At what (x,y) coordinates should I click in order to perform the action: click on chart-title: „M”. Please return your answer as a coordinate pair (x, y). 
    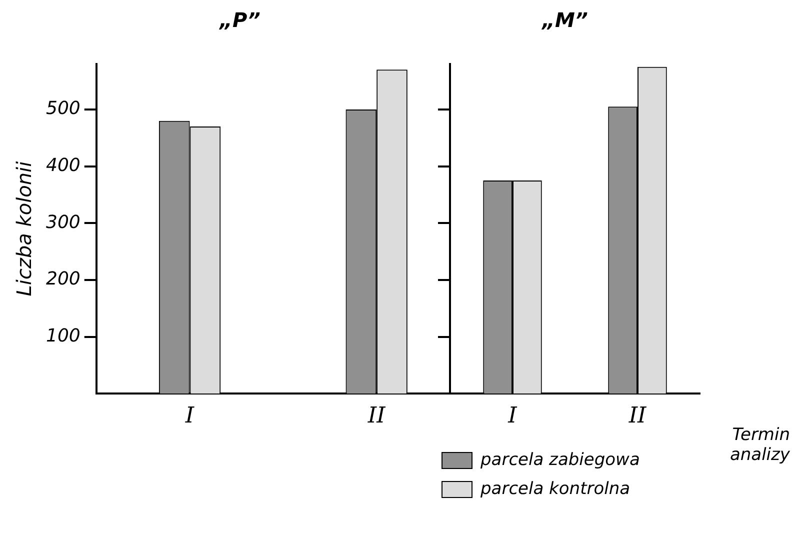
    Looking at the image, I should click on (564, 20).